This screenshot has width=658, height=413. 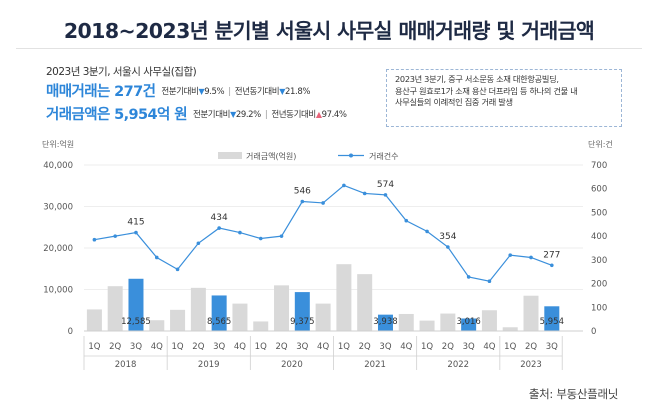 I want to click on y-right-tick-label: 600, so click(x=599, y=190).